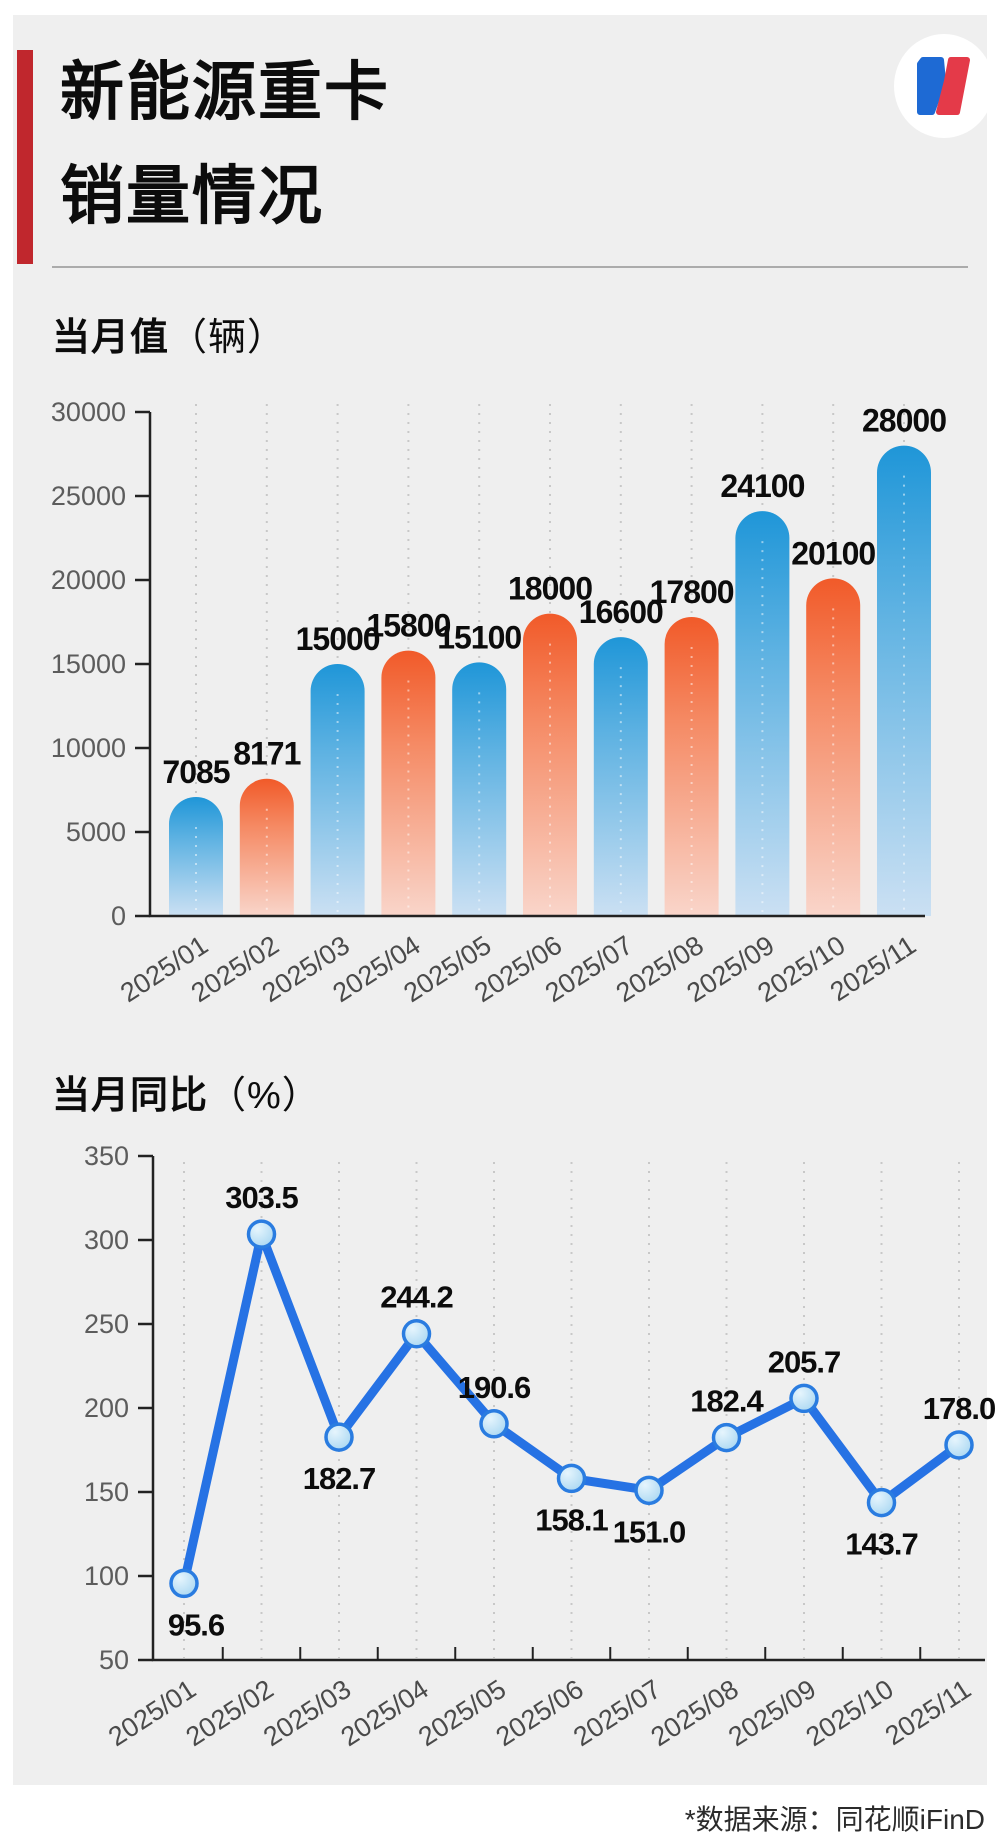  Describe the element at coordinates (385, 1713) in the screenshot. I see `line-x-label: 2025/04` at that location.